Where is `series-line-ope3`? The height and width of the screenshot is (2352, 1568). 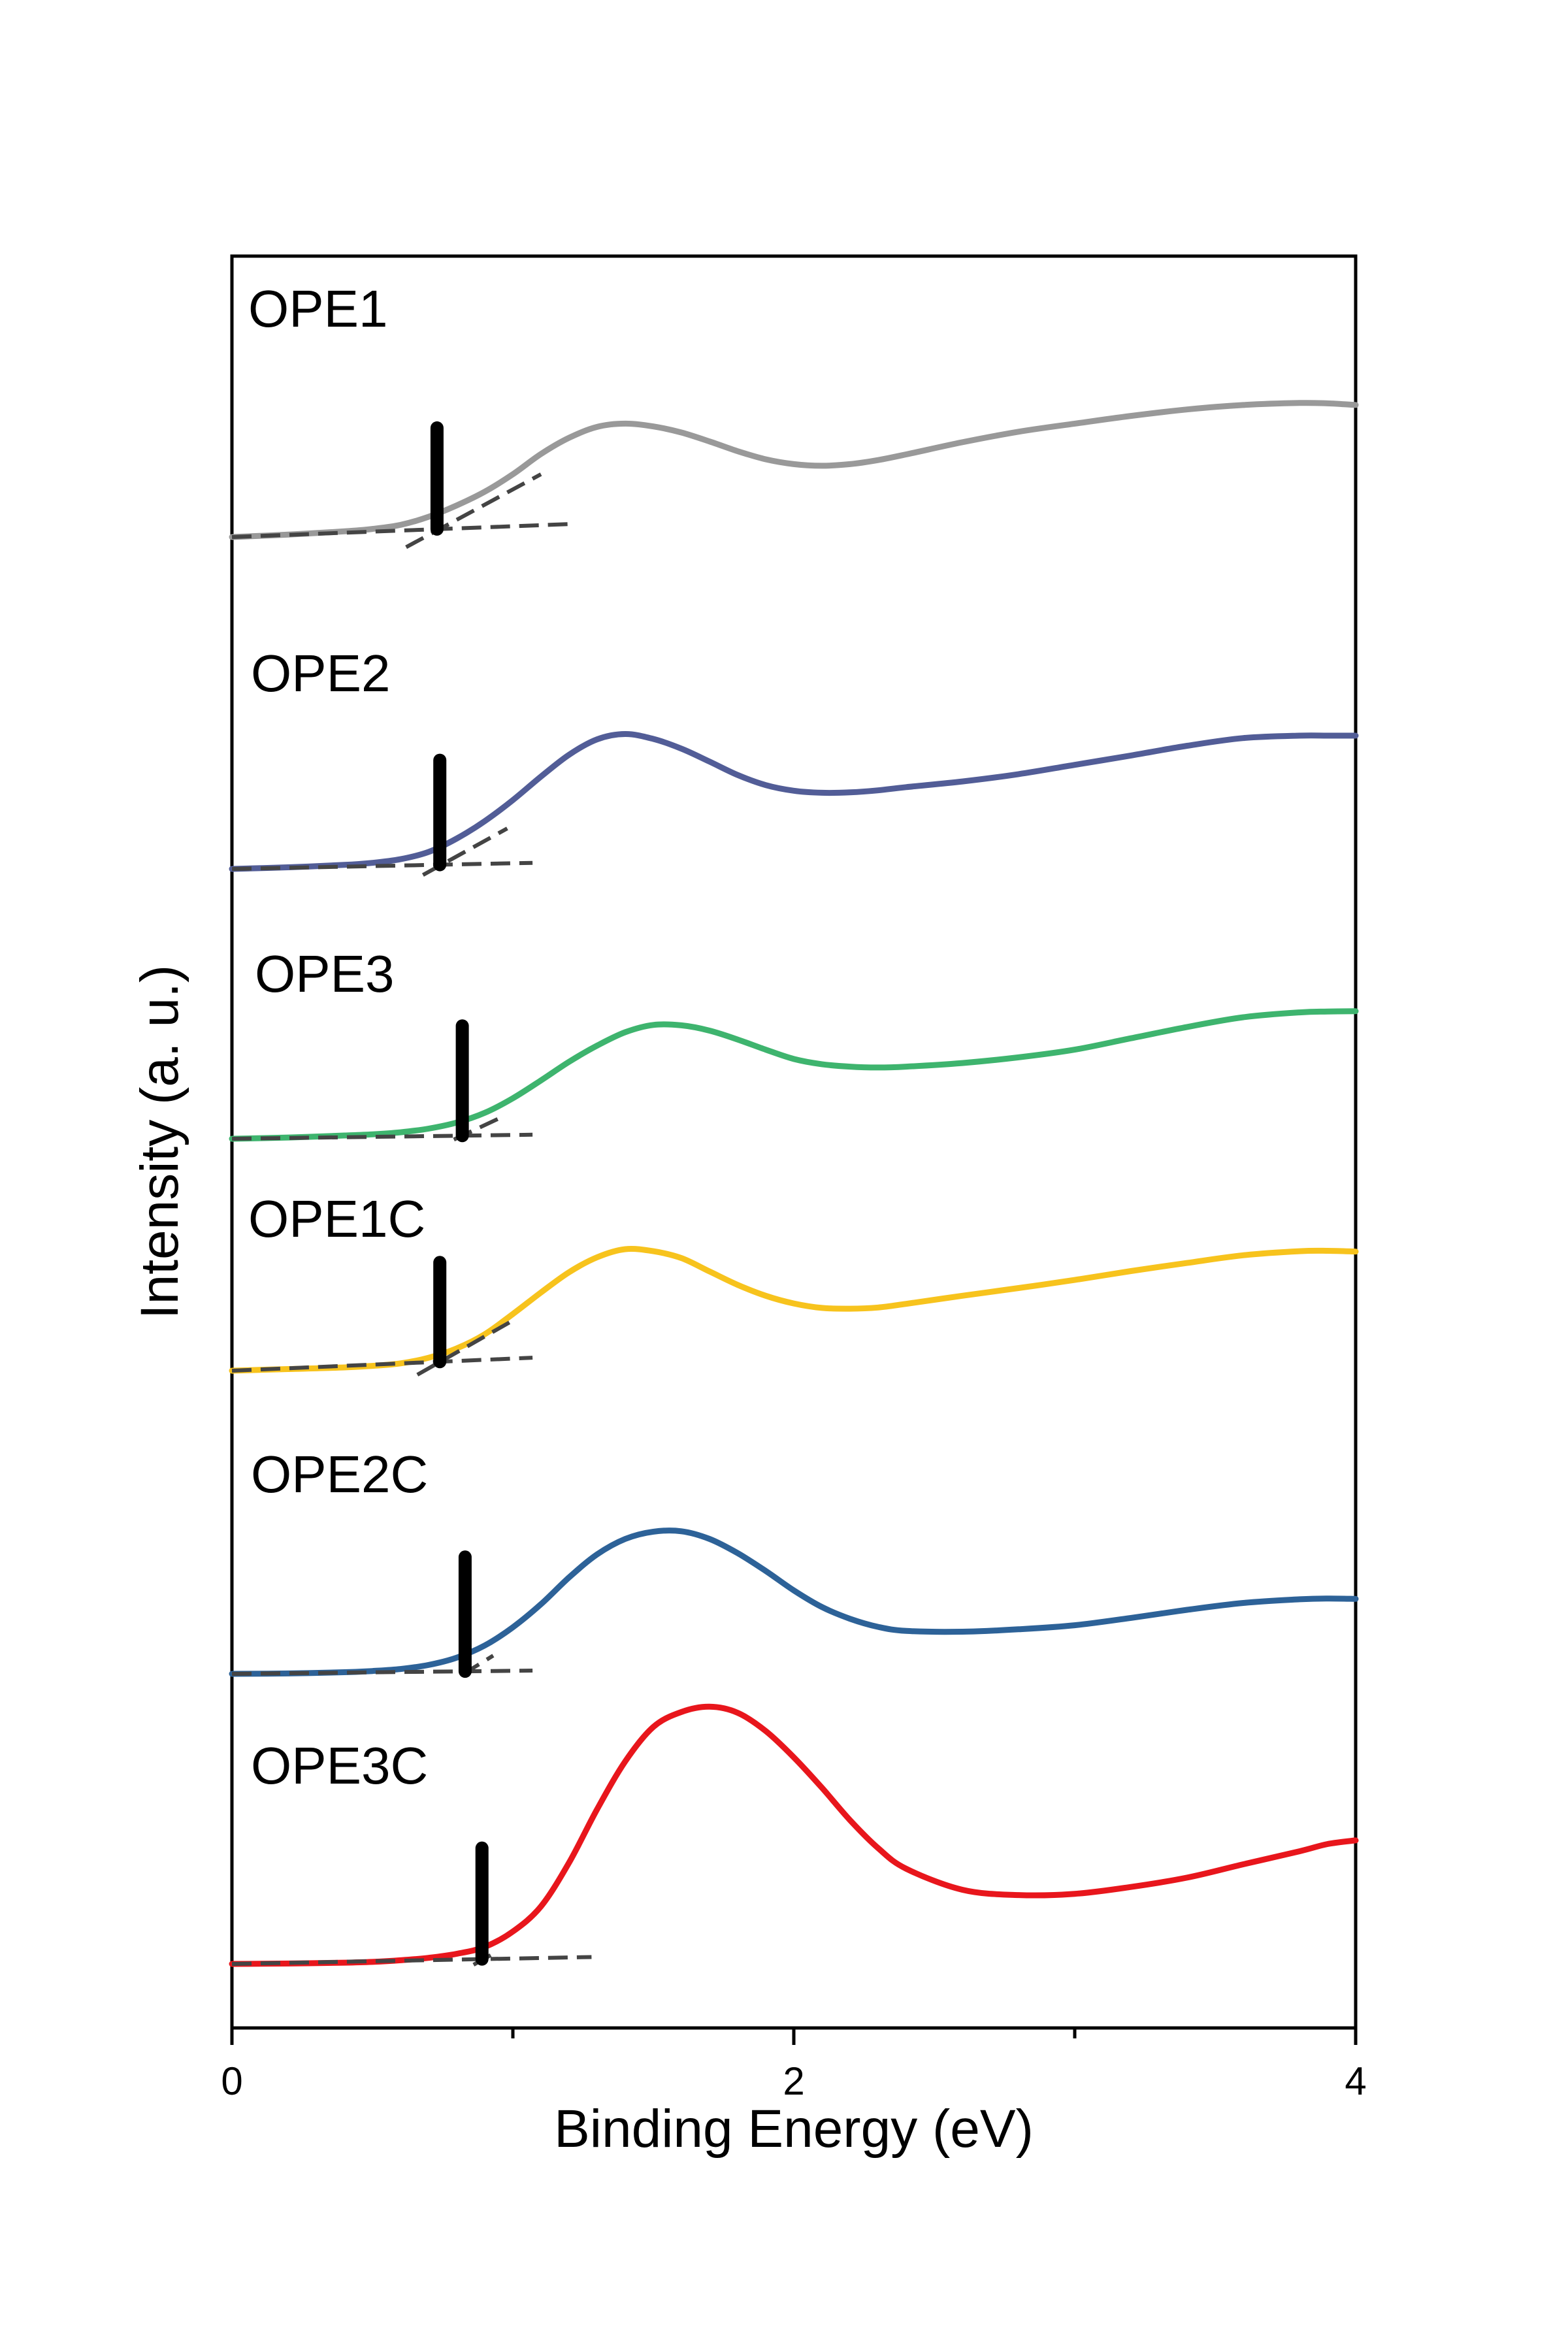
series-line-ope3 is located at coordinates (794, 1075).